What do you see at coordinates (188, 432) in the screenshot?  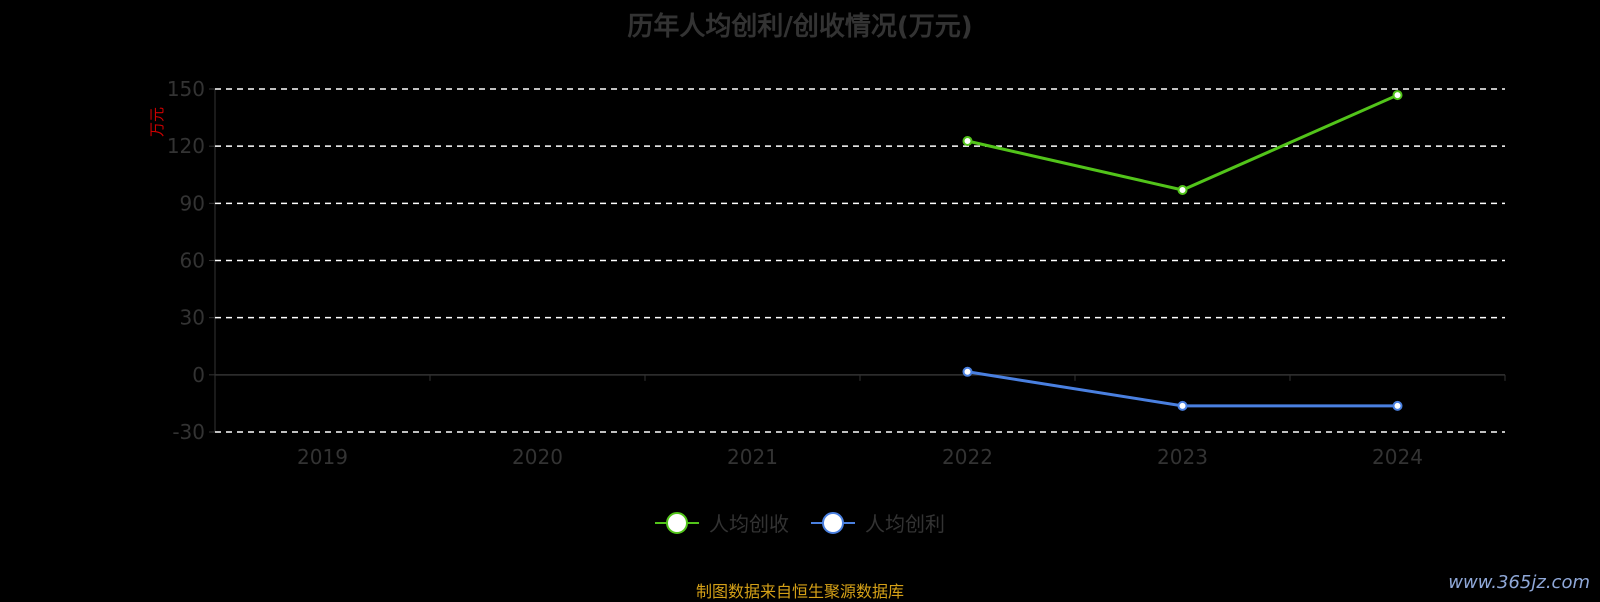 I see `y-tick-label: -30` at bounding box center [188, 432].